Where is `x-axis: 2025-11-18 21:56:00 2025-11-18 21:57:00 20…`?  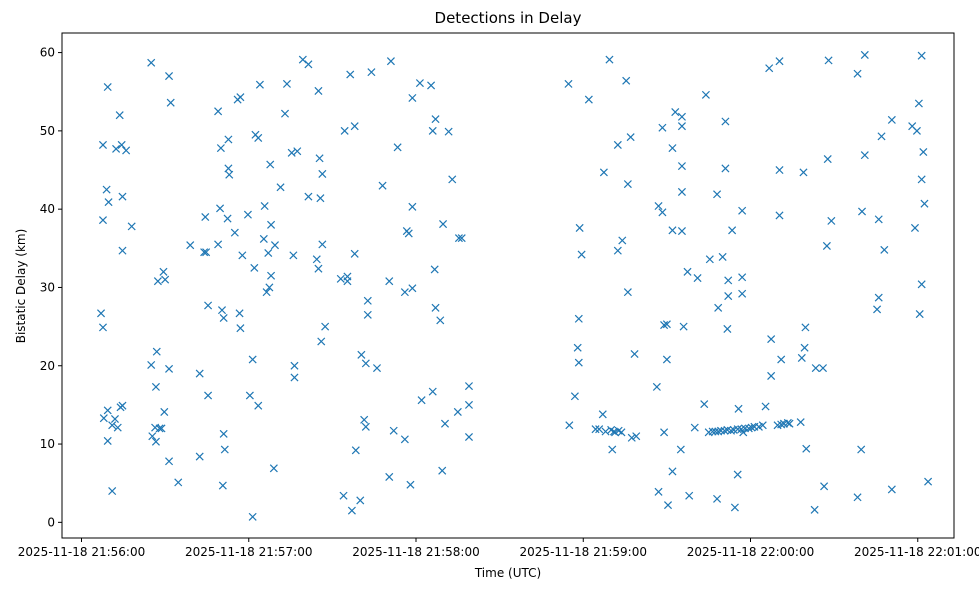 x-axis: 2025-11-18 21:56:00 2025-11-18 21:57:00 20… is located at coordinates (498, 548).